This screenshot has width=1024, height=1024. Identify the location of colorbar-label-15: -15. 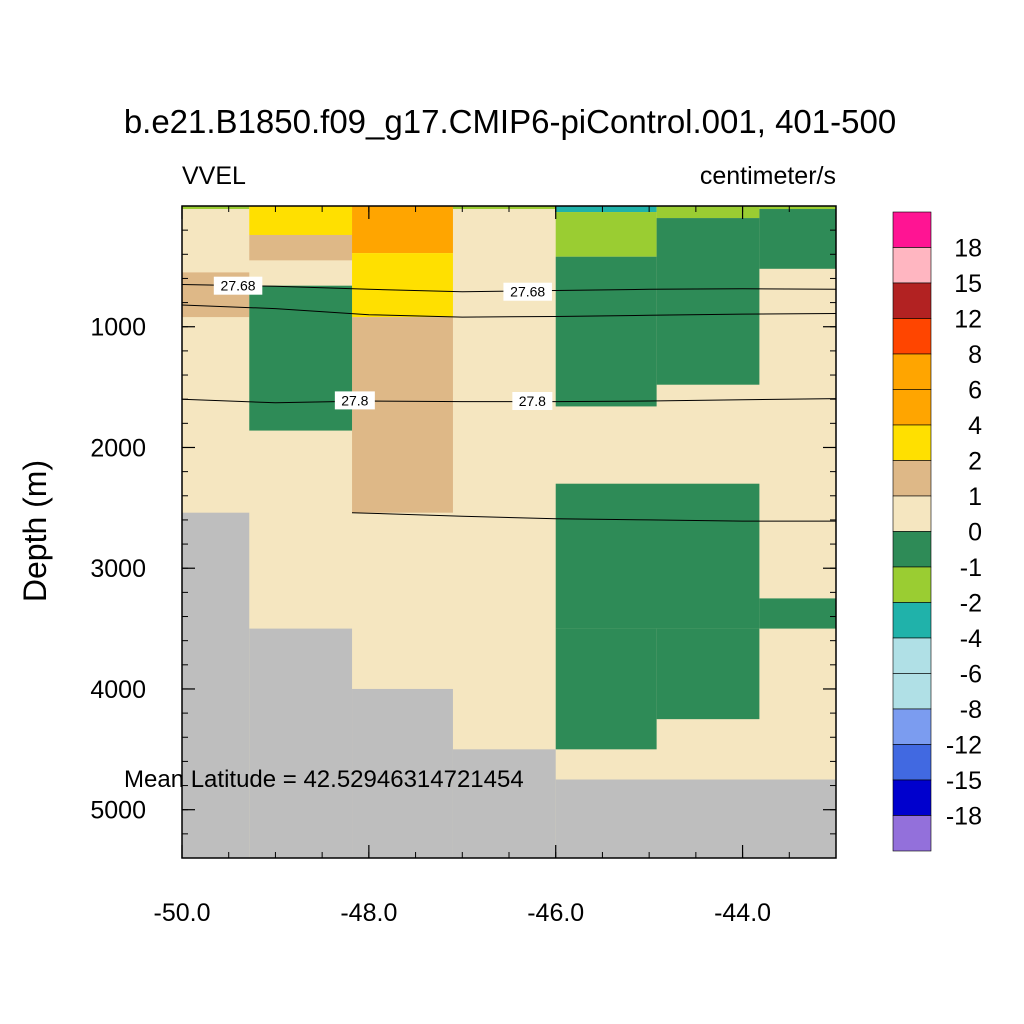
(964, 781).